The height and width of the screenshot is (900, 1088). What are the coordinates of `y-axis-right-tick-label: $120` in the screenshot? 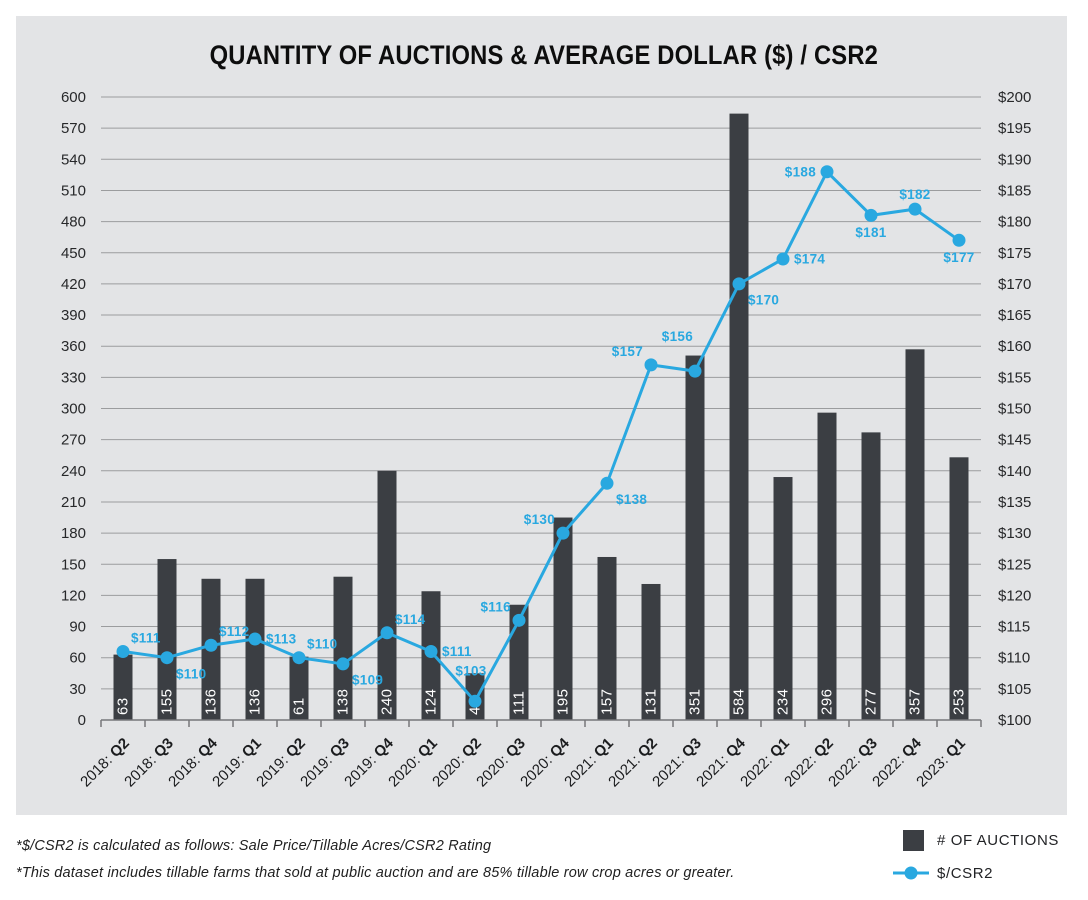 It's located at (1014, 595).